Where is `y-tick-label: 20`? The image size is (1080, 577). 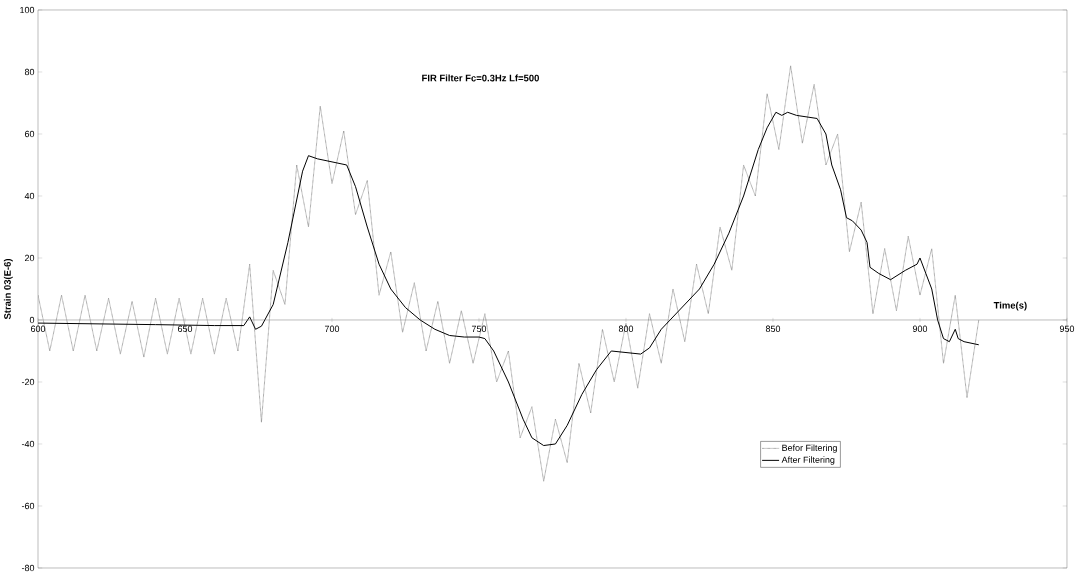
y-tick-label: 20 is located at coordinates (29, 258).